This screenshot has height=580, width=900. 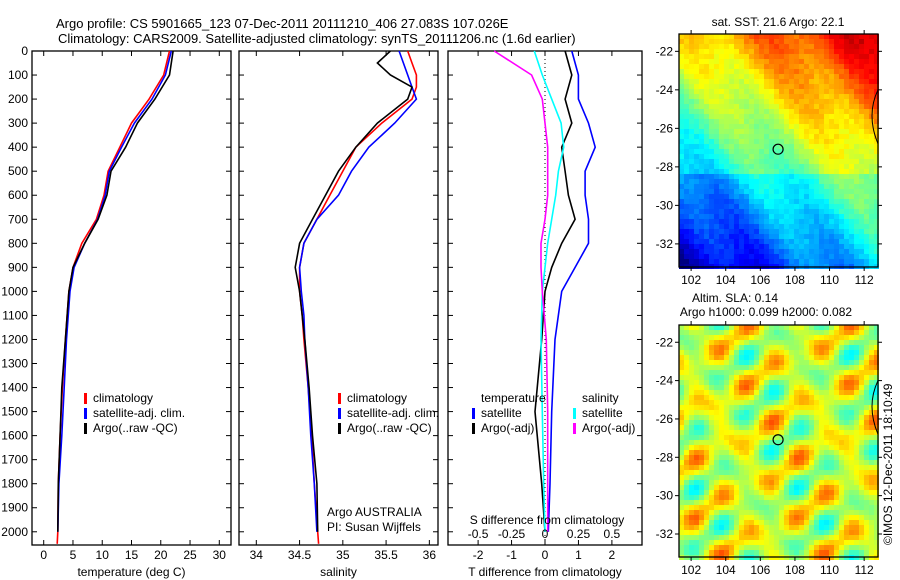 What do you see at coordinates (665, 342) in the screenshot?
I see `lat-tick-label: -22` at bounding box center [665, 342].